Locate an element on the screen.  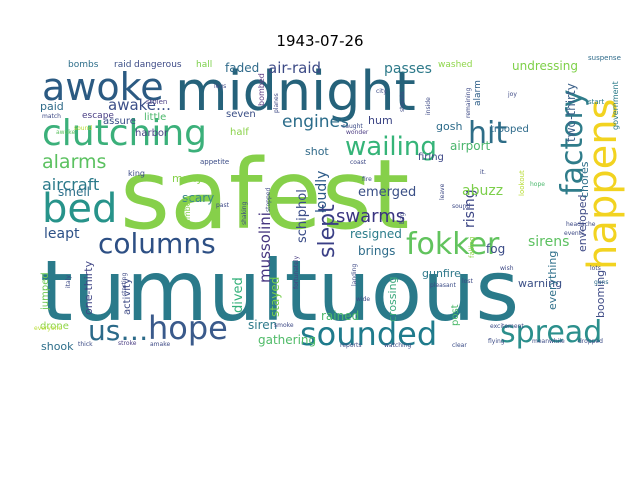
cloud-word: mussolini is located at coordinates (265, 247).